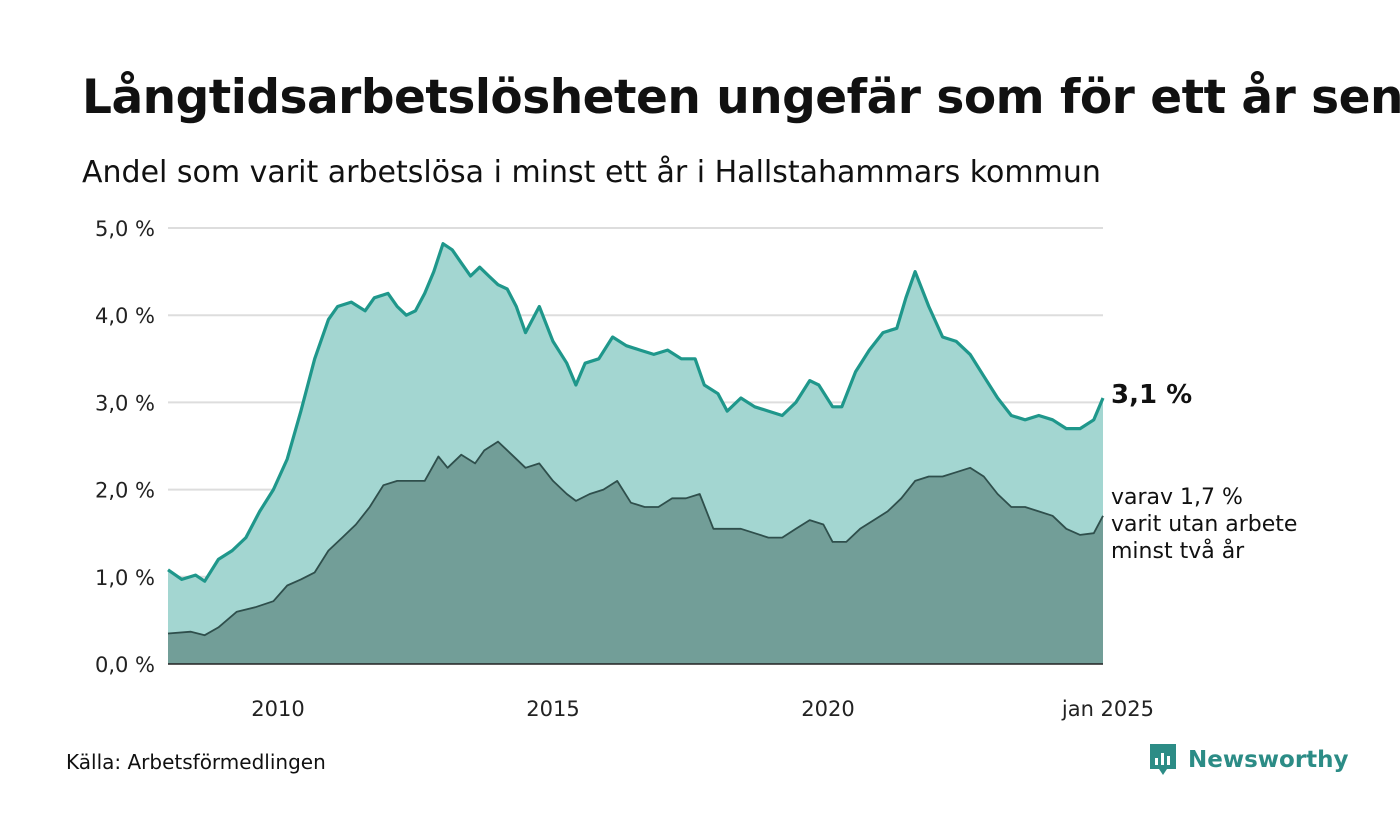  I want to click on x-tick-label: jan 2025, so click(1107, 709).